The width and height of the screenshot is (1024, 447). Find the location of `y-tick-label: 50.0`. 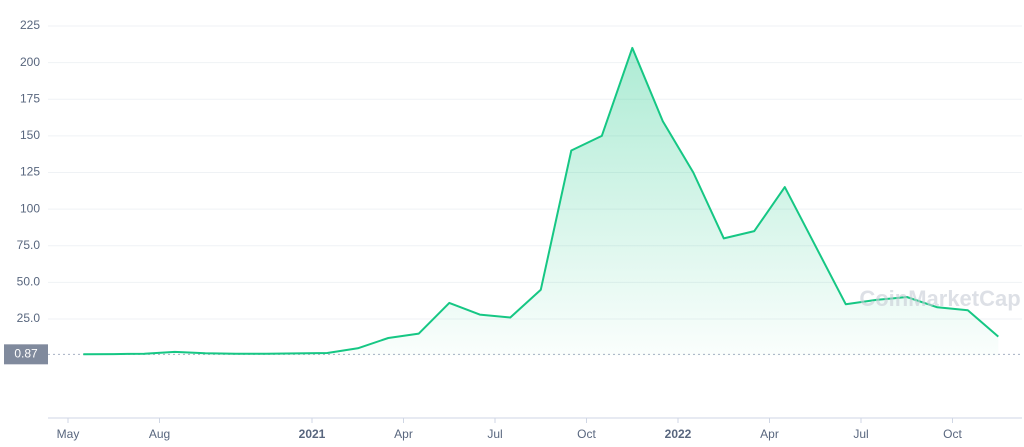

y-tick-label: 50.0 is located at coordinates (29, 282).